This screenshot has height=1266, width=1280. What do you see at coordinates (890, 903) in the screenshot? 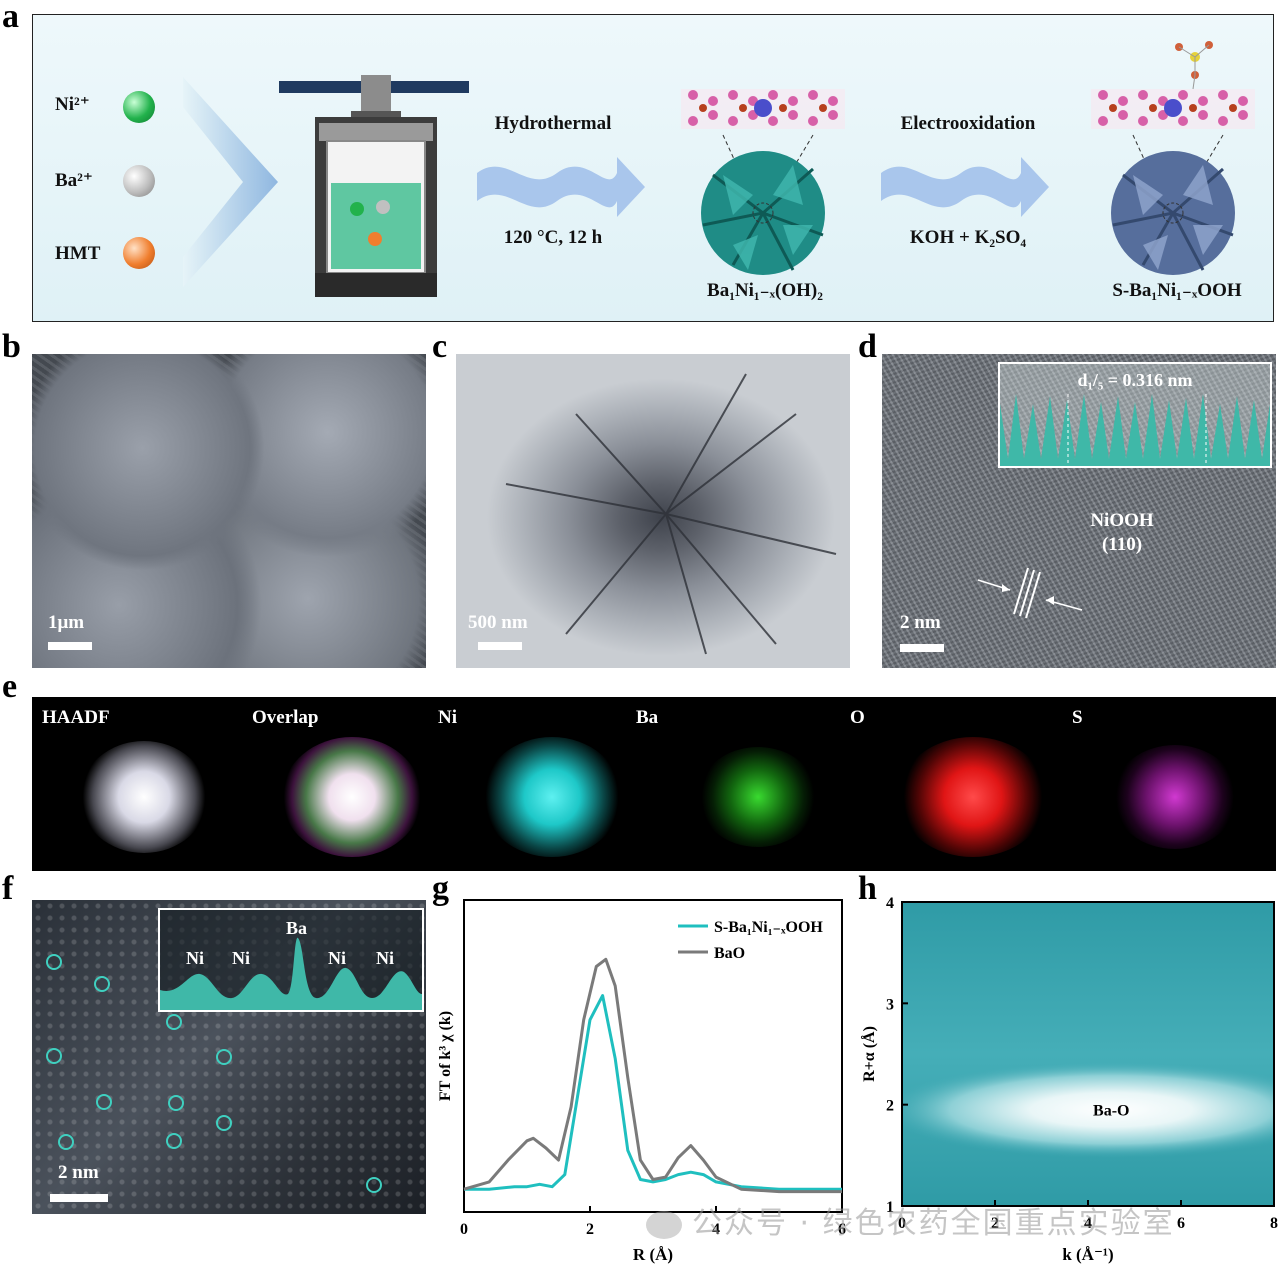
I see `wavelet-ytick-label: 4` at bounding box center [890, 903].